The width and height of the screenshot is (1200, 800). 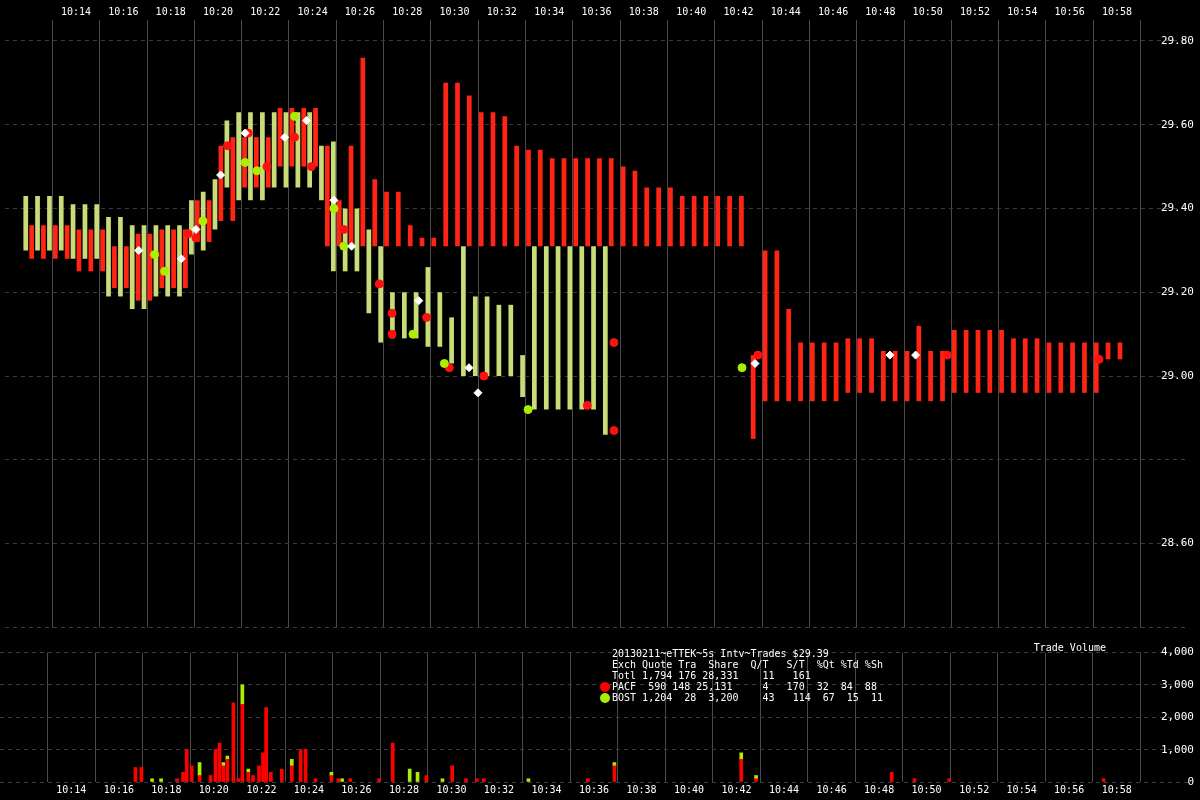 I want to click on annotation: 1,204 28 3,200 43 114 67 15 11, so click(x=762, y=697).